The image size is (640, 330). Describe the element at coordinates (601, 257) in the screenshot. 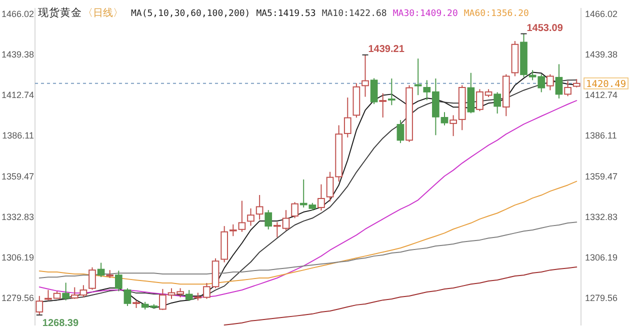

I see `y2-tick-label: 1306.19` at that location.